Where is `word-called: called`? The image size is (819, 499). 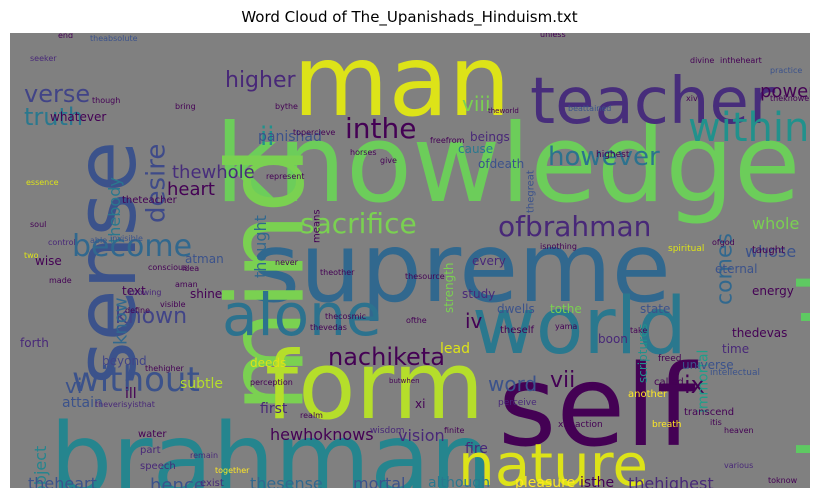 word-called: called is located at coordinates (669, 382).